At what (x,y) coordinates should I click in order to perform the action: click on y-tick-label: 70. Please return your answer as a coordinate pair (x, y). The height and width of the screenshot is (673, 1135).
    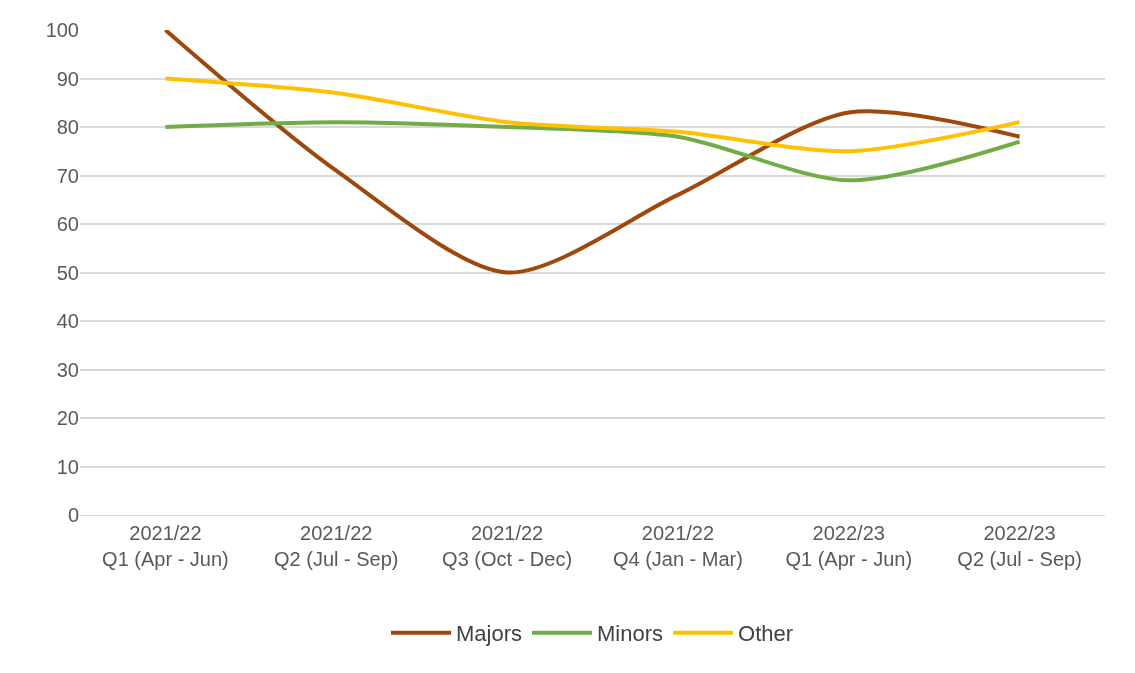
    Looking at the image, I should click on (67, 175).